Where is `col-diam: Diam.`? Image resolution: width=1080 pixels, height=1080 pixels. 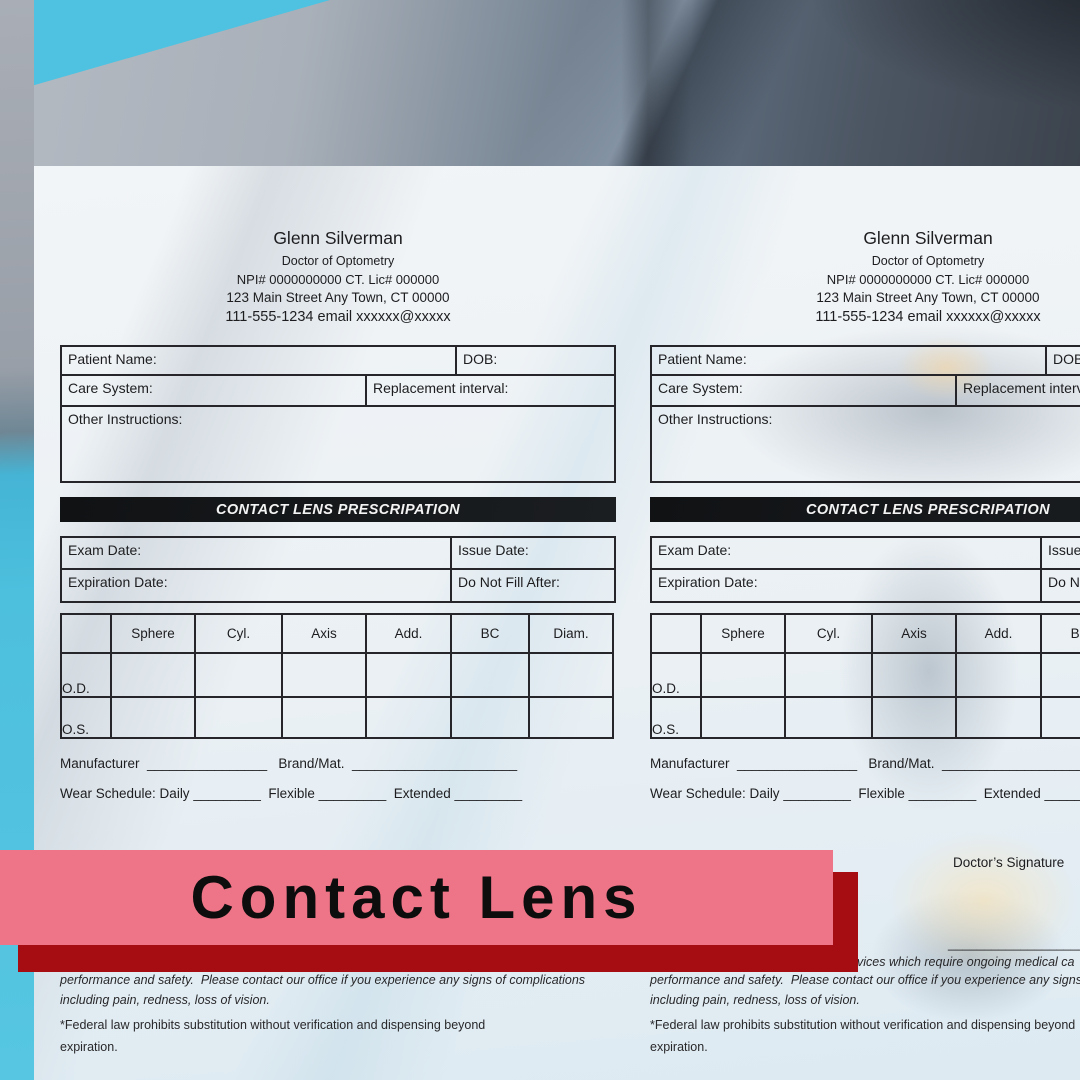
col-diam: Diam. is located at coordinates (571, 633).